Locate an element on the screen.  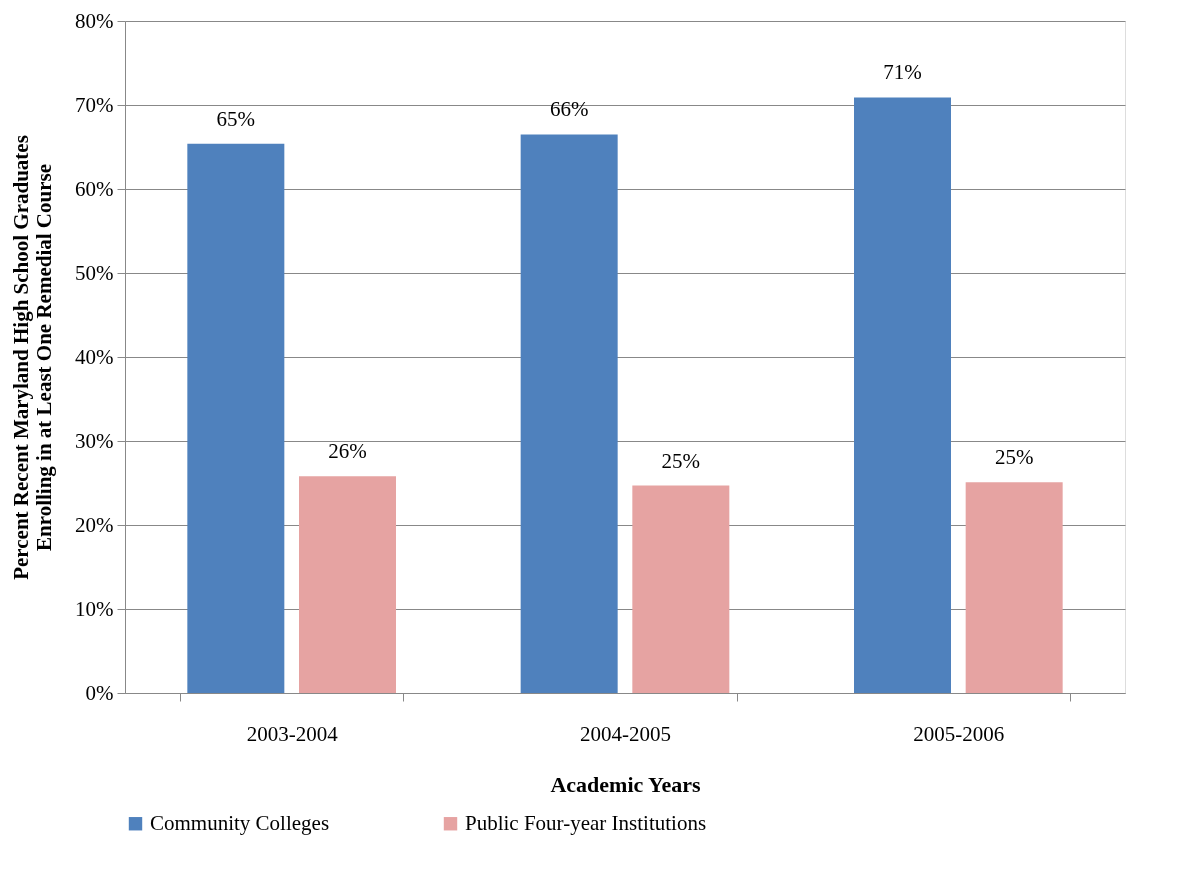
y-axis-title: Percent Recent Maryland High School Graduates Enrolling in at Least One Remedial Course is located at coordinates (33, 357).